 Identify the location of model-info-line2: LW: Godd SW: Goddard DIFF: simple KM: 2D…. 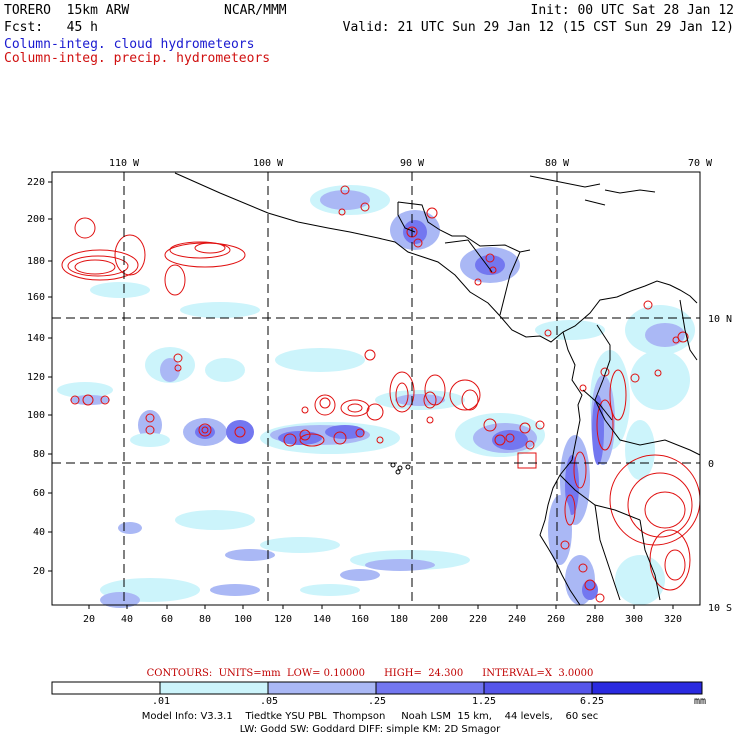
(370, 729).